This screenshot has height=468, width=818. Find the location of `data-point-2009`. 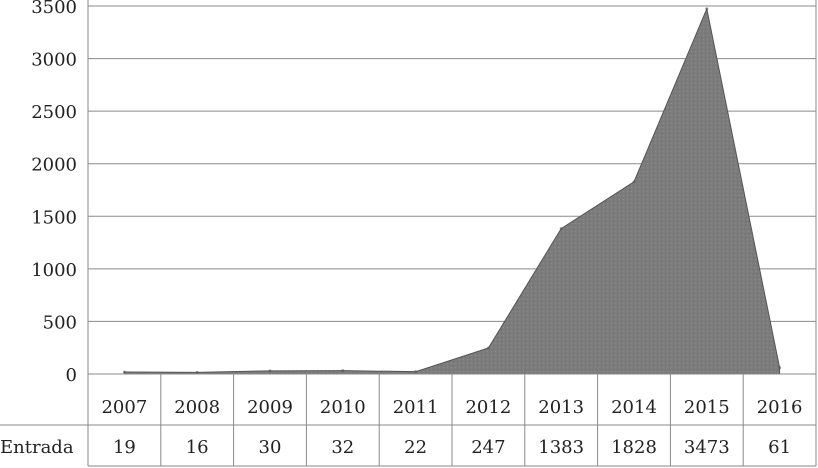

data-point-2009 is located at coordinates (270, 371).